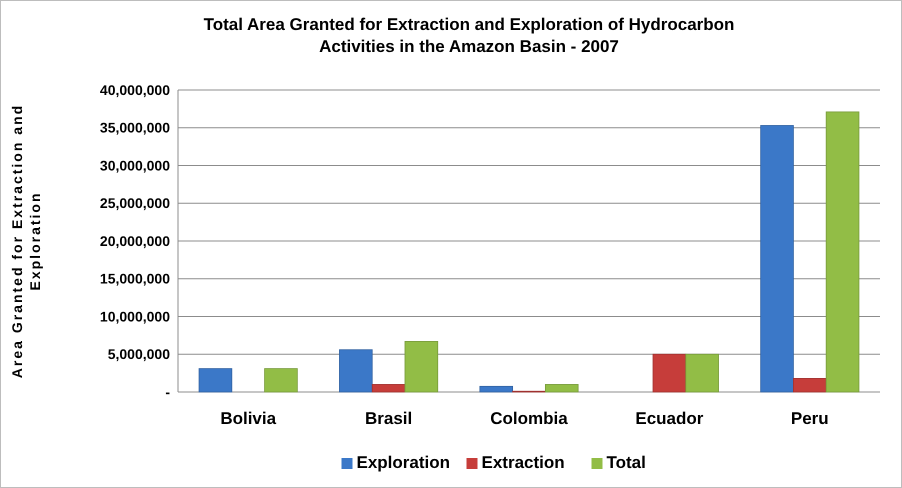 The width and height of the screenshot is (902, 488). Describe the element at coordinates (809, 418) in the screenshot. I see `x-tick-label: Peru` at that location.